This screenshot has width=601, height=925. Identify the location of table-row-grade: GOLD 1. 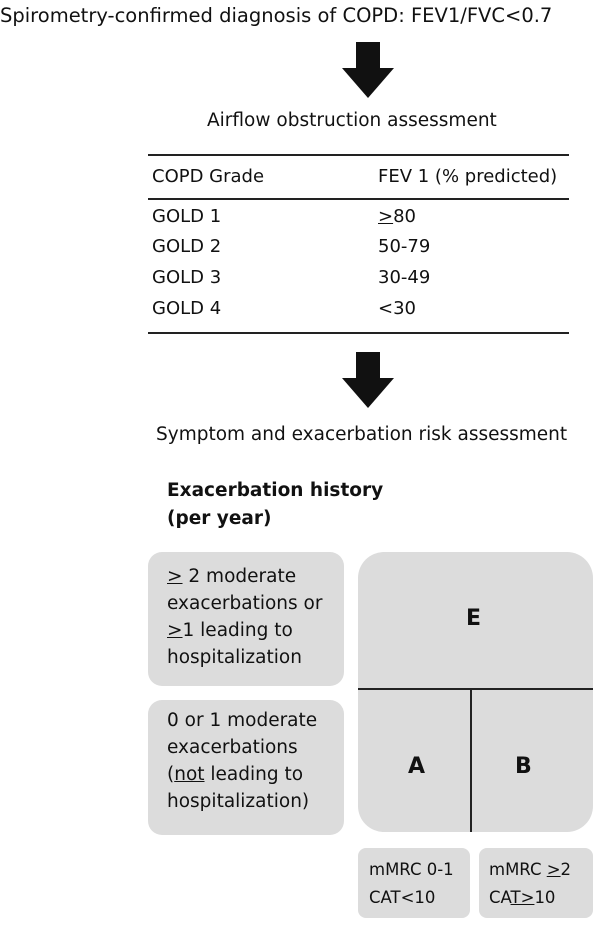
(187, 216).